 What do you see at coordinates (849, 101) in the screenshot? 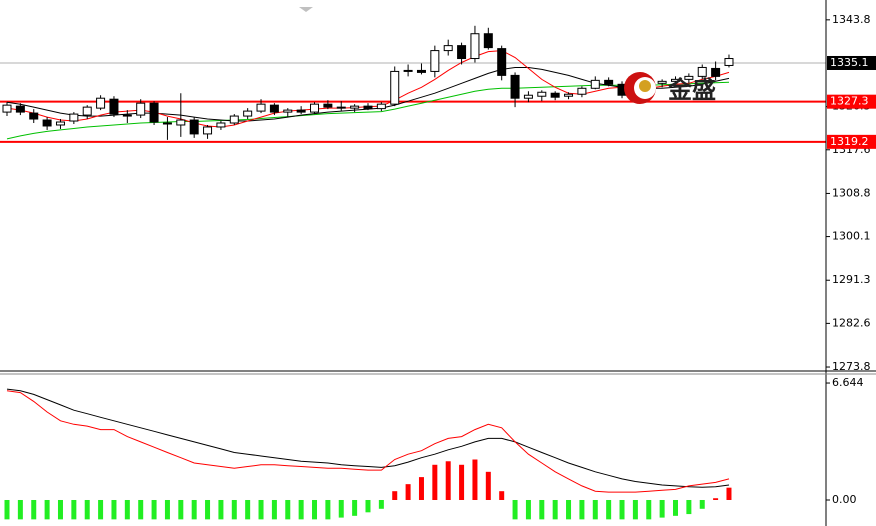
I see `price-label: 1327.3` at bounding box center [849, 101].